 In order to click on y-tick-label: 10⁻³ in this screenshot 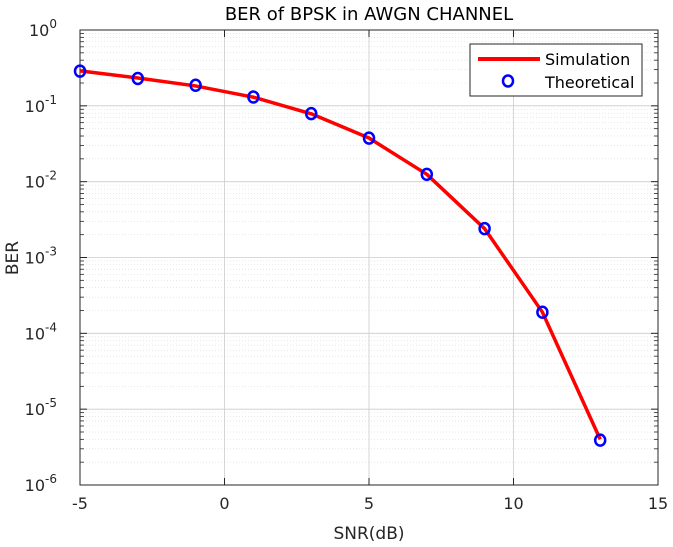, I will do `click(41, 256)`.